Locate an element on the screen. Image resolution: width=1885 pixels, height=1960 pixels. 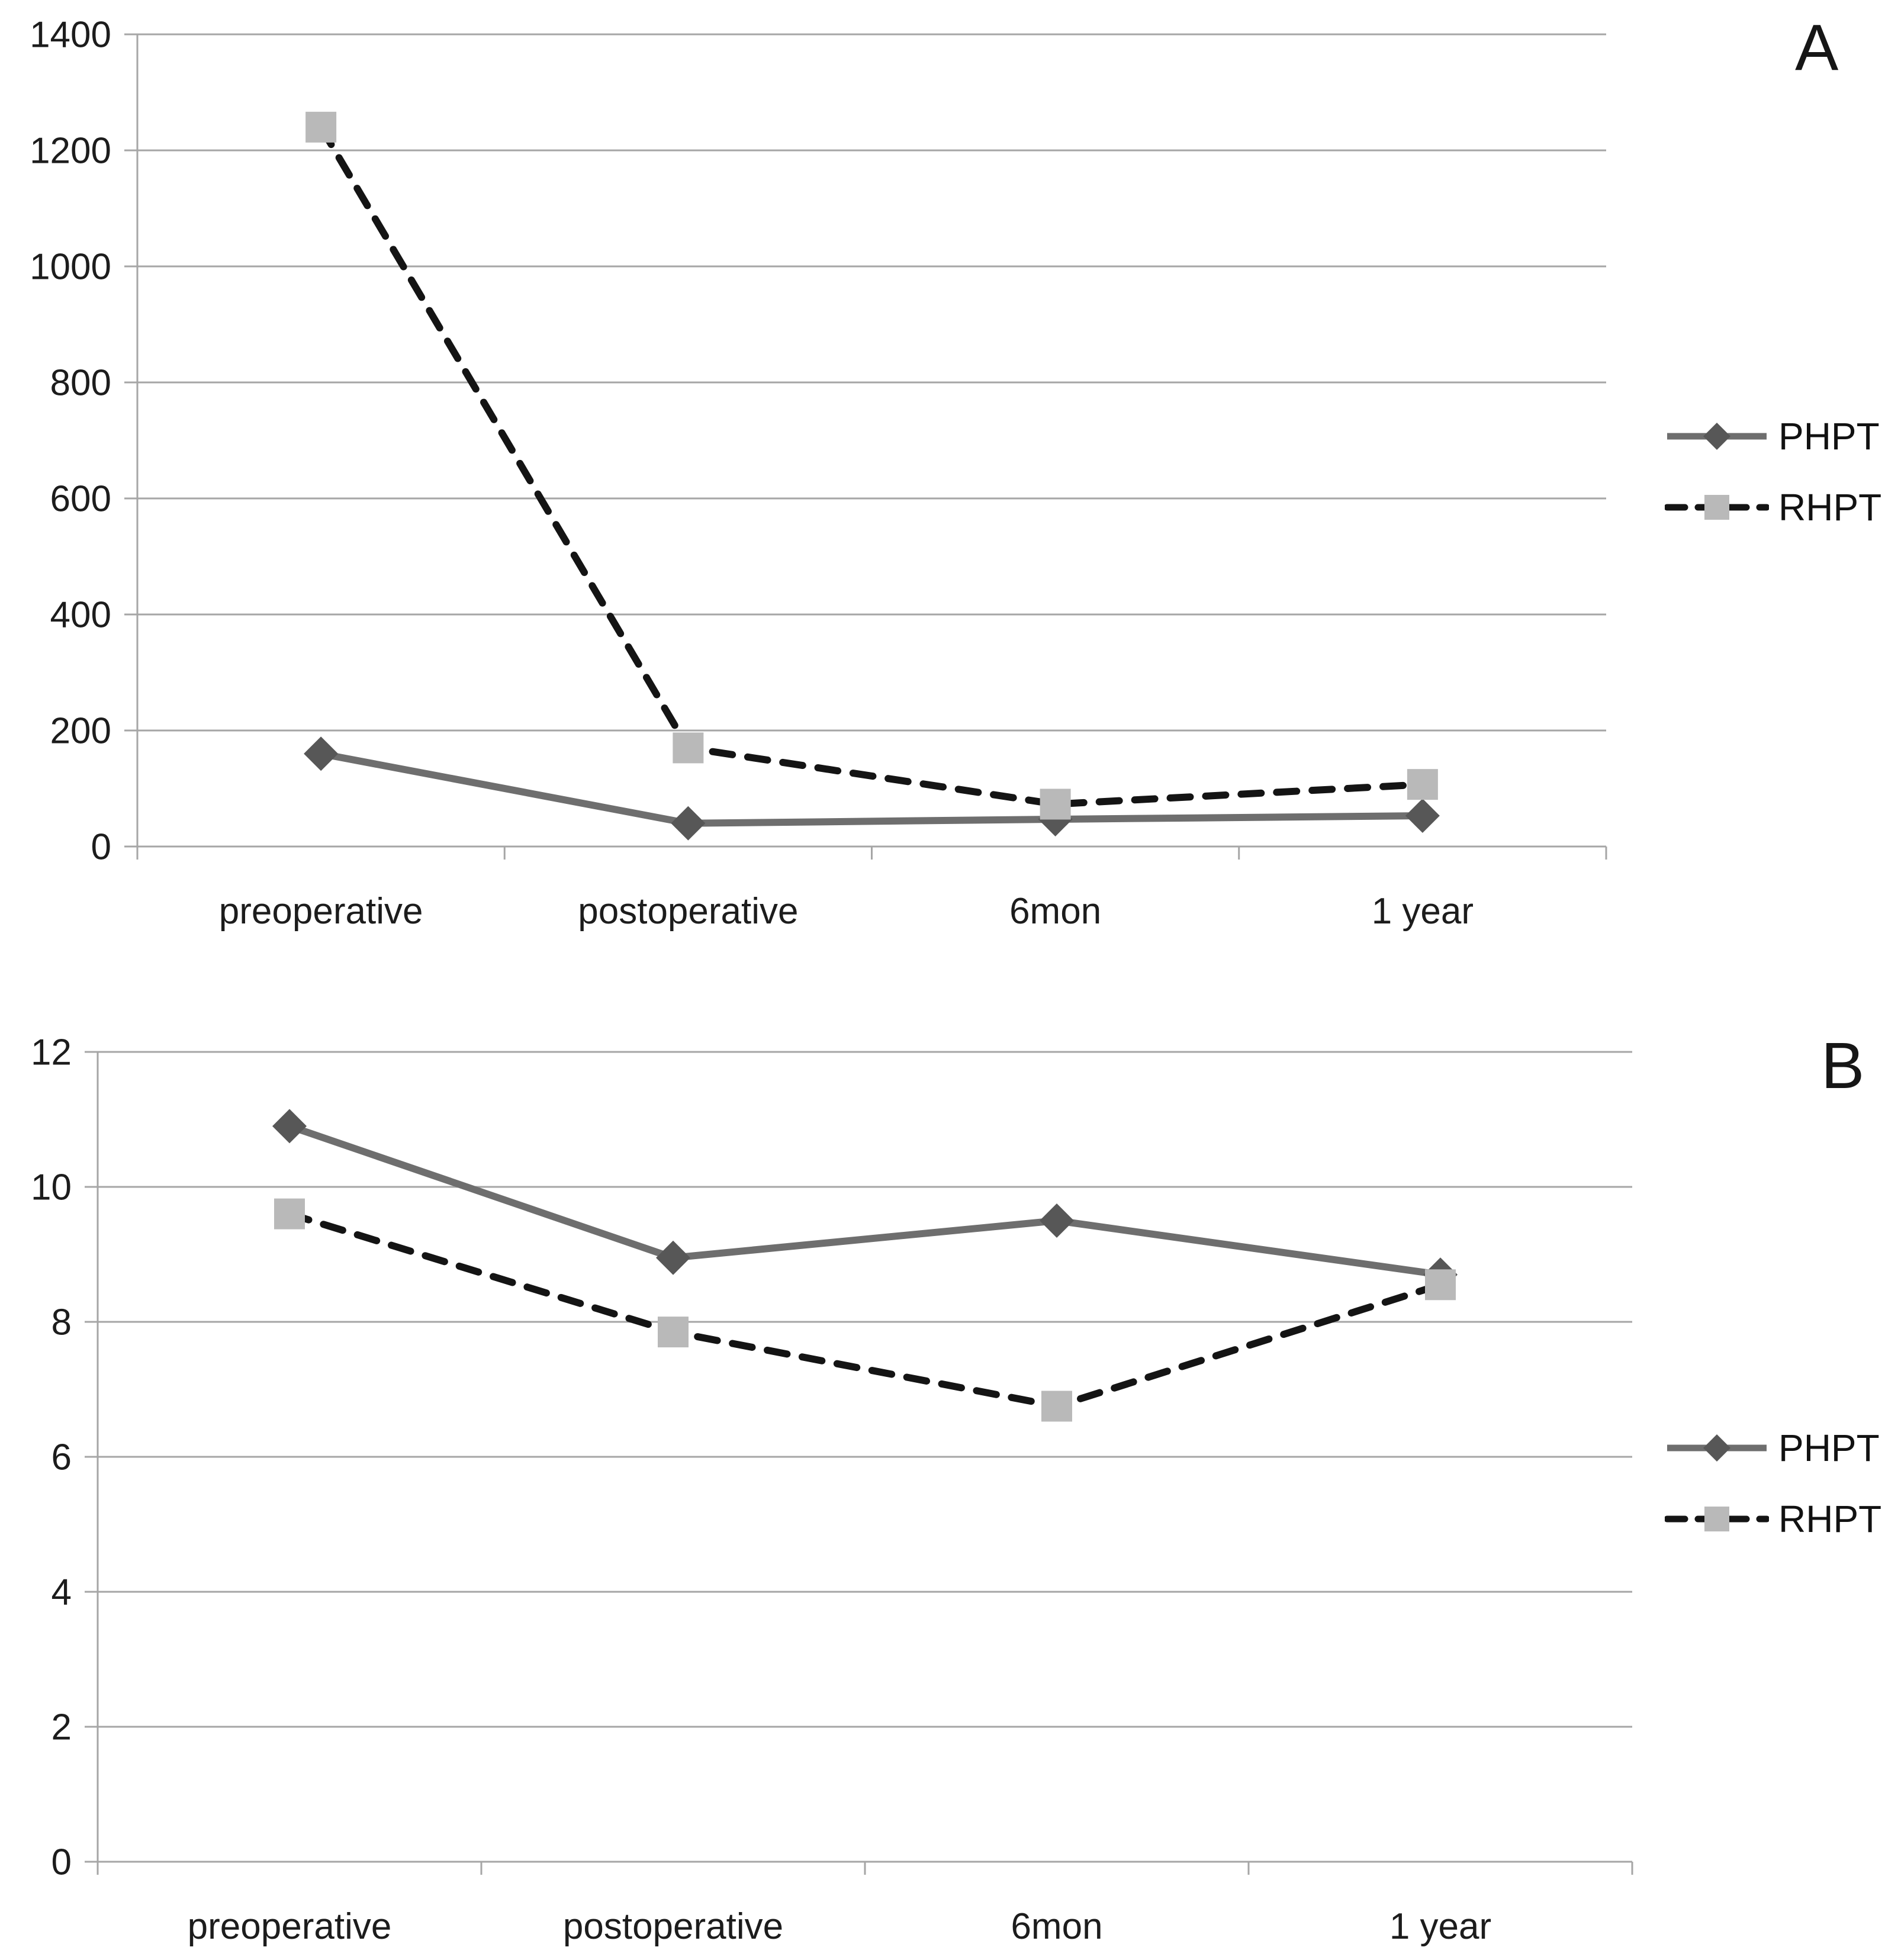
panel-a-letter: A is located at coordinates (1817, 48).